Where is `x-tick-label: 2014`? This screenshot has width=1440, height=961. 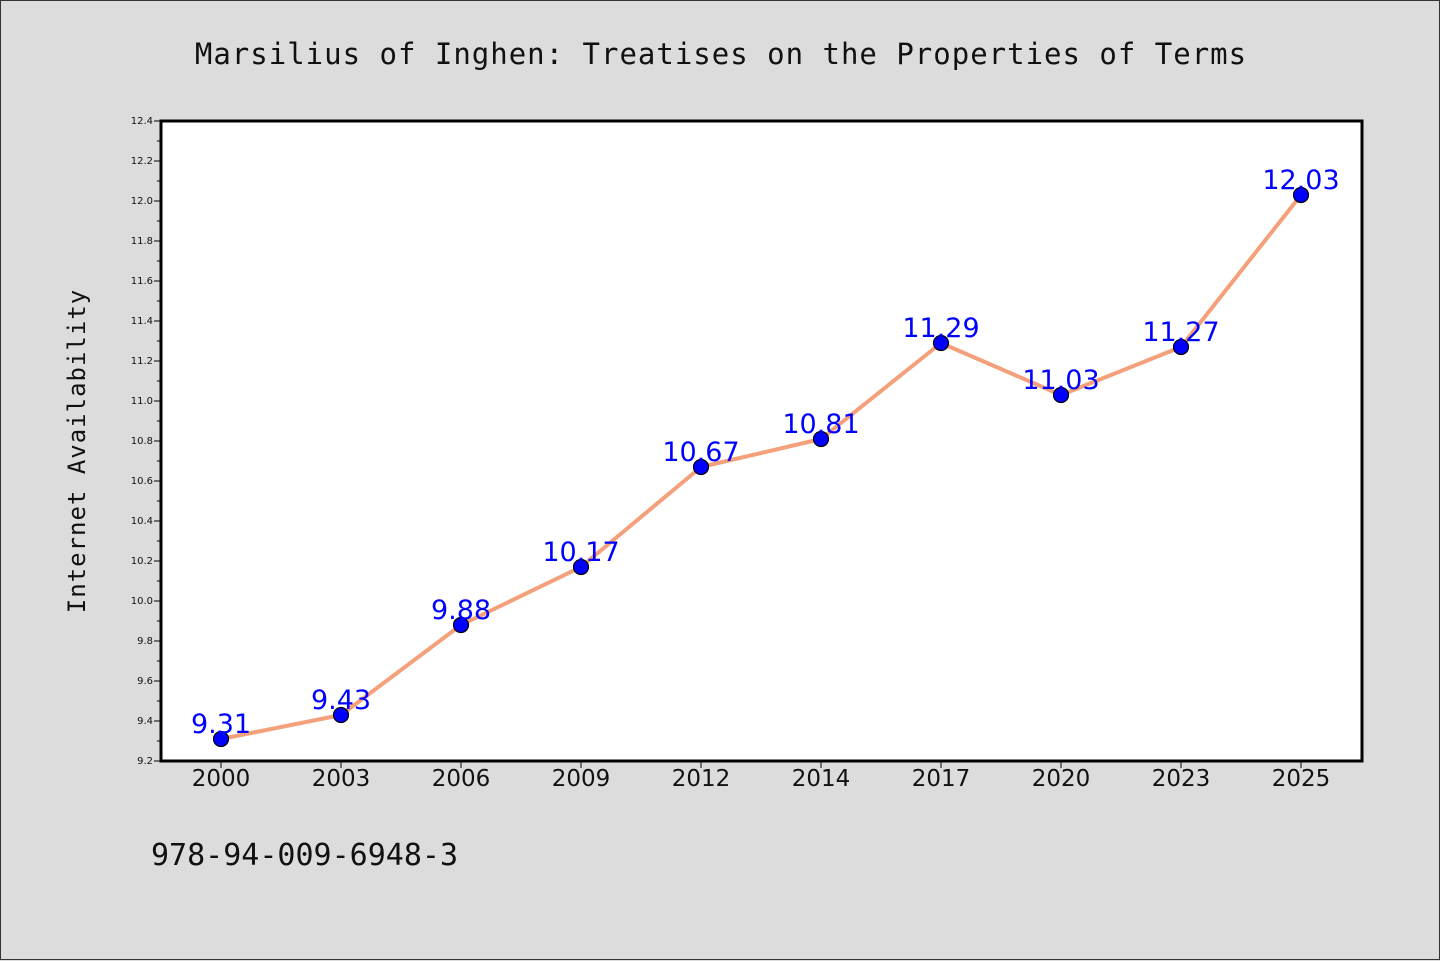 x-tick-label: 2014 is located at coordinates (821, 779).